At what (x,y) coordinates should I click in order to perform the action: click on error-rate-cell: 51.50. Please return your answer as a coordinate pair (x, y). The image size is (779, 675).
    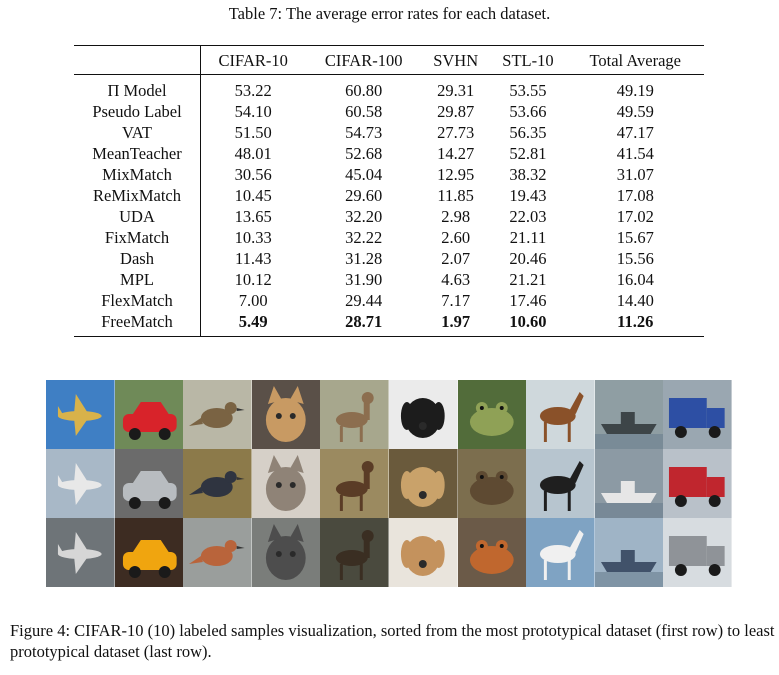
    Looking at the image, I should click on (253, 132).